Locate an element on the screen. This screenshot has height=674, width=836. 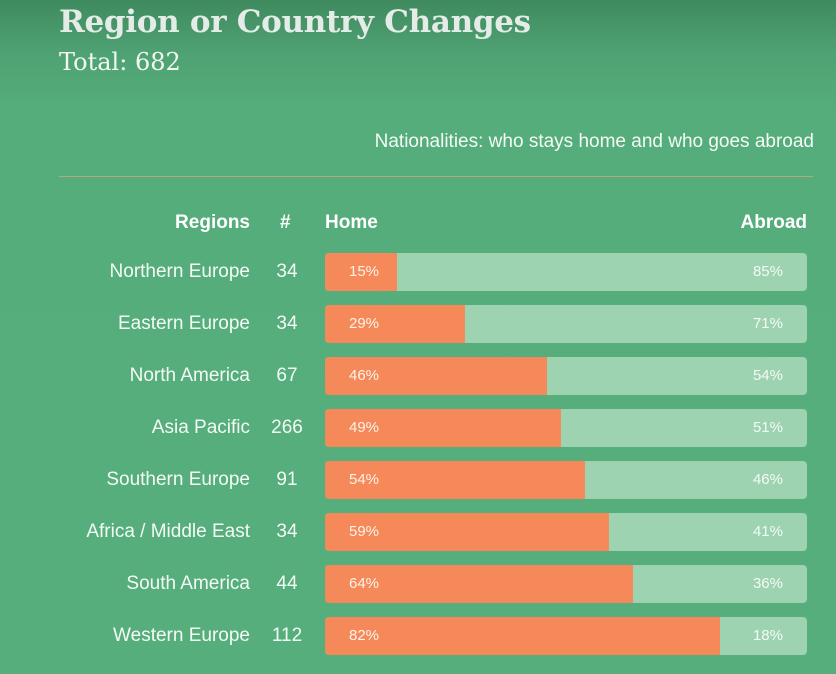
stacked-bar: 59% 41% is located at coordinates (566, 532).